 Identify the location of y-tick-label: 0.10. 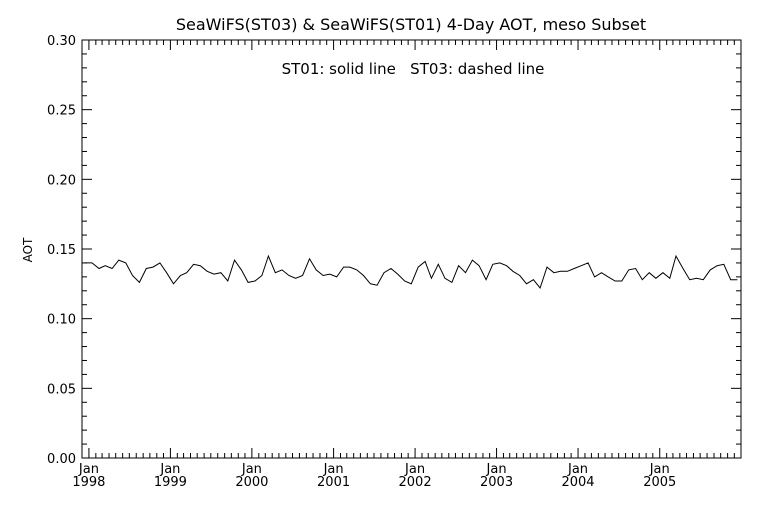
(61, 320).